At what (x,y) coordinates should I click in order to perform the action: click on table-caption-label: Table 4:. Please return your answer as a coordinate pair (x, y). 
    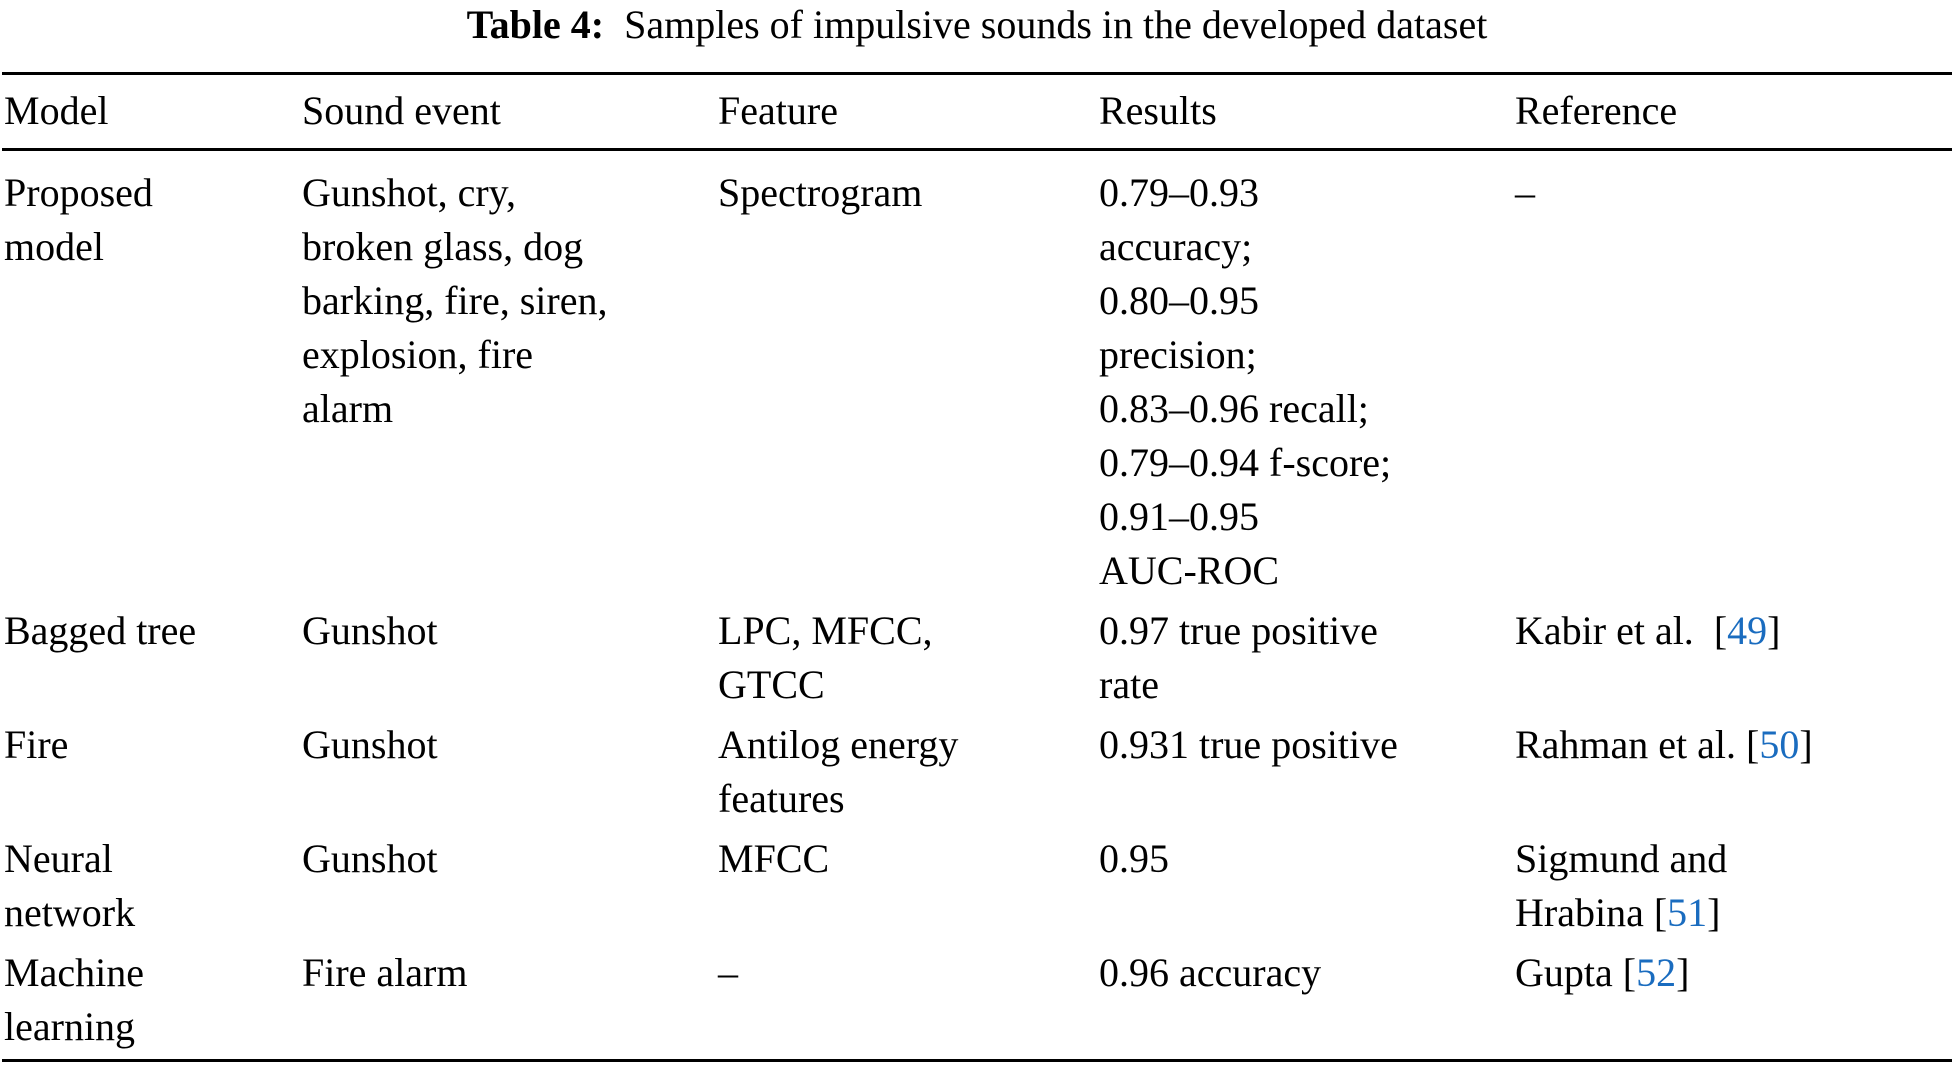
    Looking at the image, I should click on (535, 24).